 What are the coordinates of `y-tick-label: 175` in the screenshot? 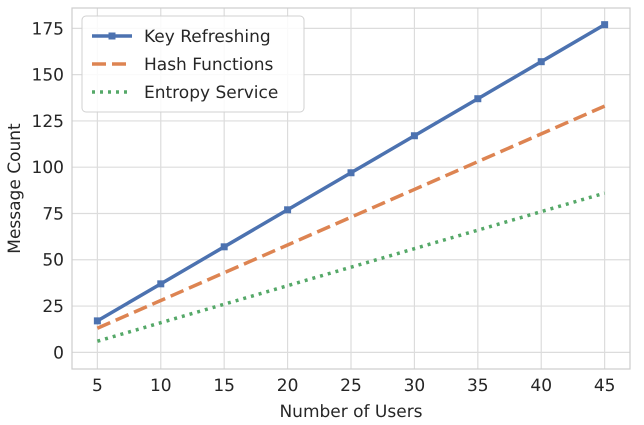 It's located at (48, 29).